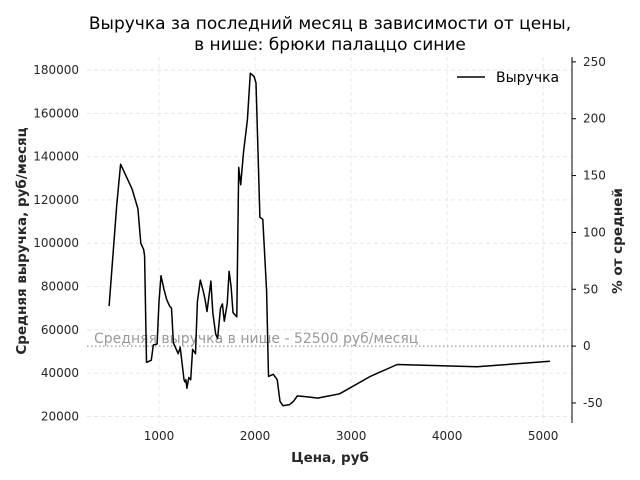  Describe the element at coordinates (330, 458) in the screenshot. I see `x-axis-label: Цена, руб` at that location.